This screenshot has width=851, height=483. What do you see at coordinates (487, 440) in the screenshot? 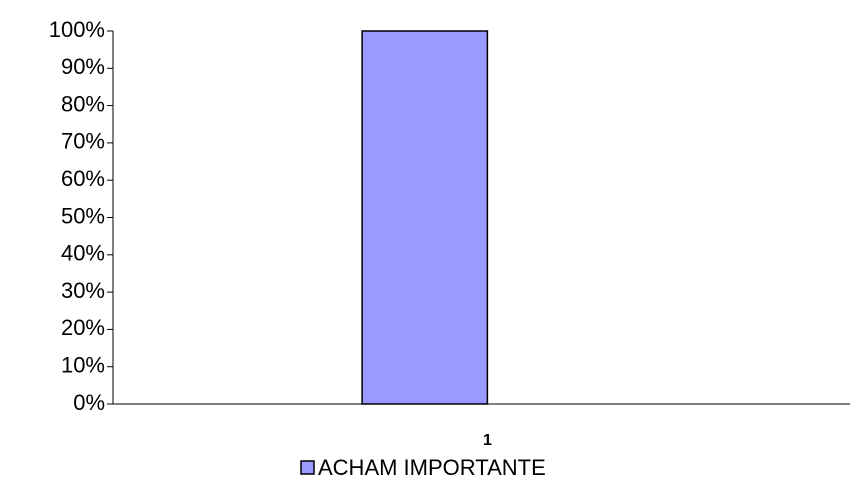
I see `x-tick-label: 1` at bounding box center [487, 440].